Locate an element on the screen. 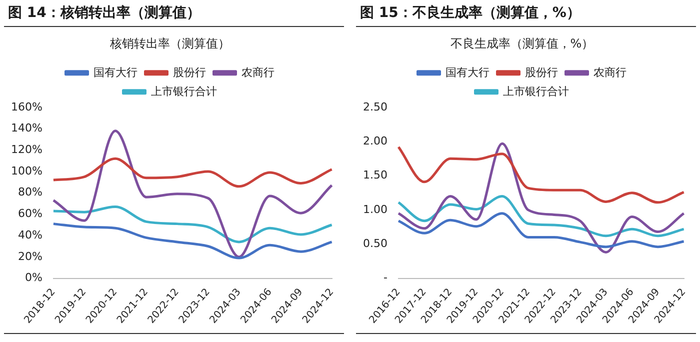 The height and width of the screenshot is (342, 700). y-tick-label: 140% is located at coordinates (26, 128).